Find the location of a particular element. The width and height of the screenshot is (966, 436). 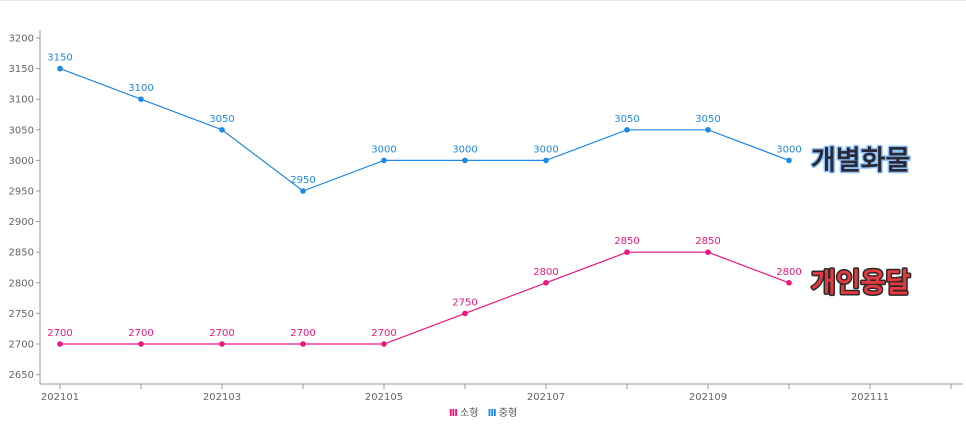

top-divider is located at coordinates (483, 0).